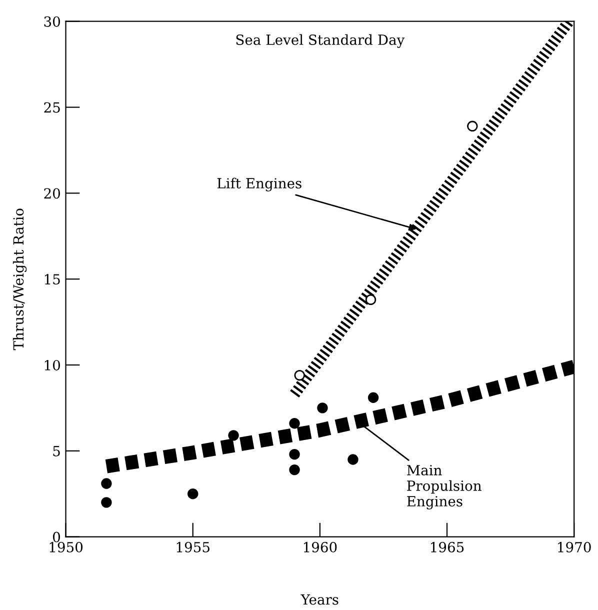  Describe the element at coordinates (52, 365) in the screenshot. I see `y-tick-label: 10` at that location.